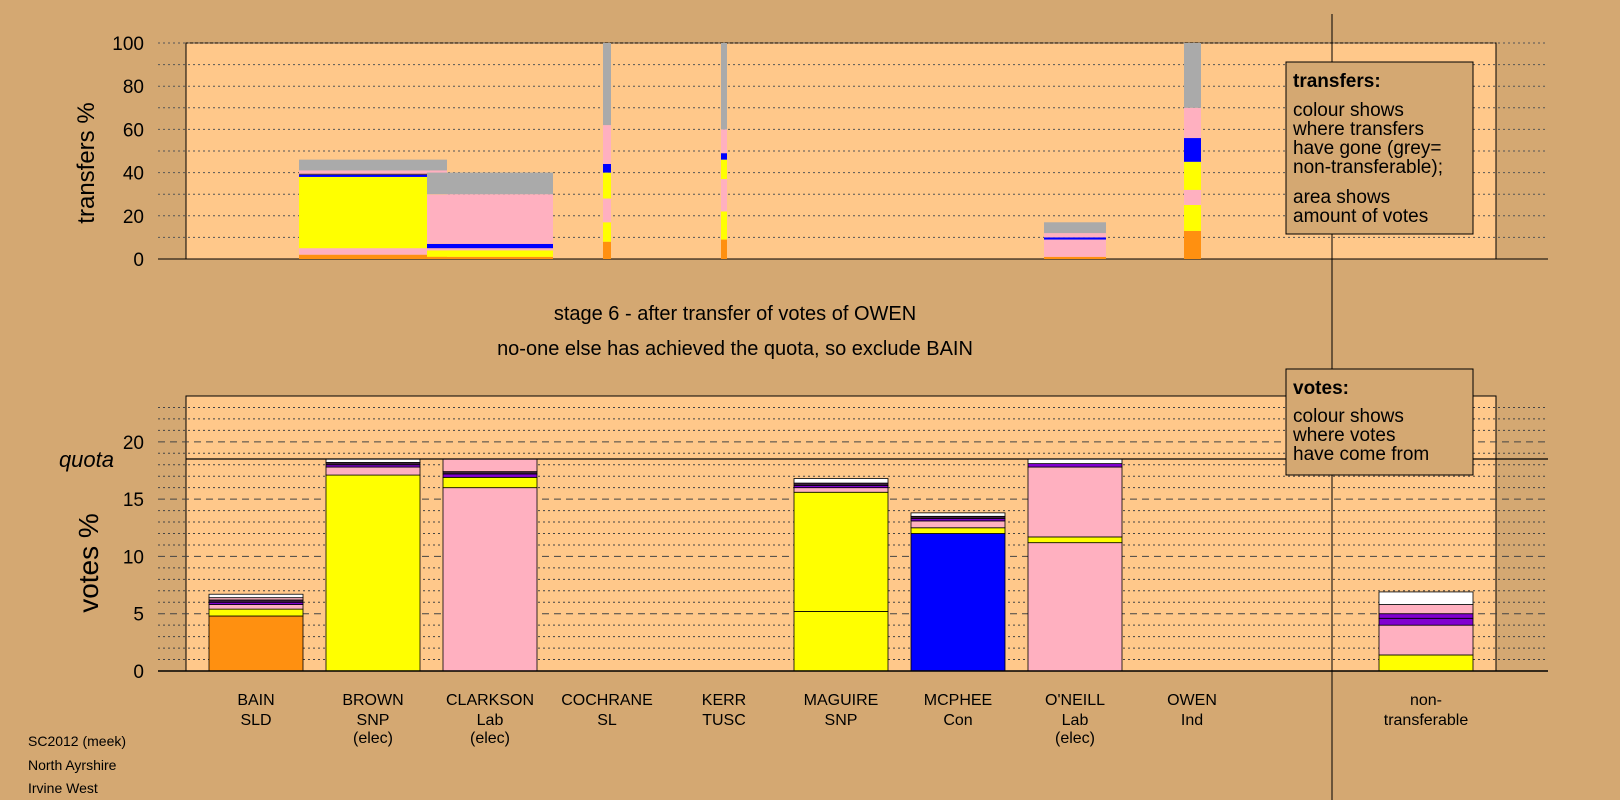  I want to click on candidate-party-label: SNP, so click(373, 720).